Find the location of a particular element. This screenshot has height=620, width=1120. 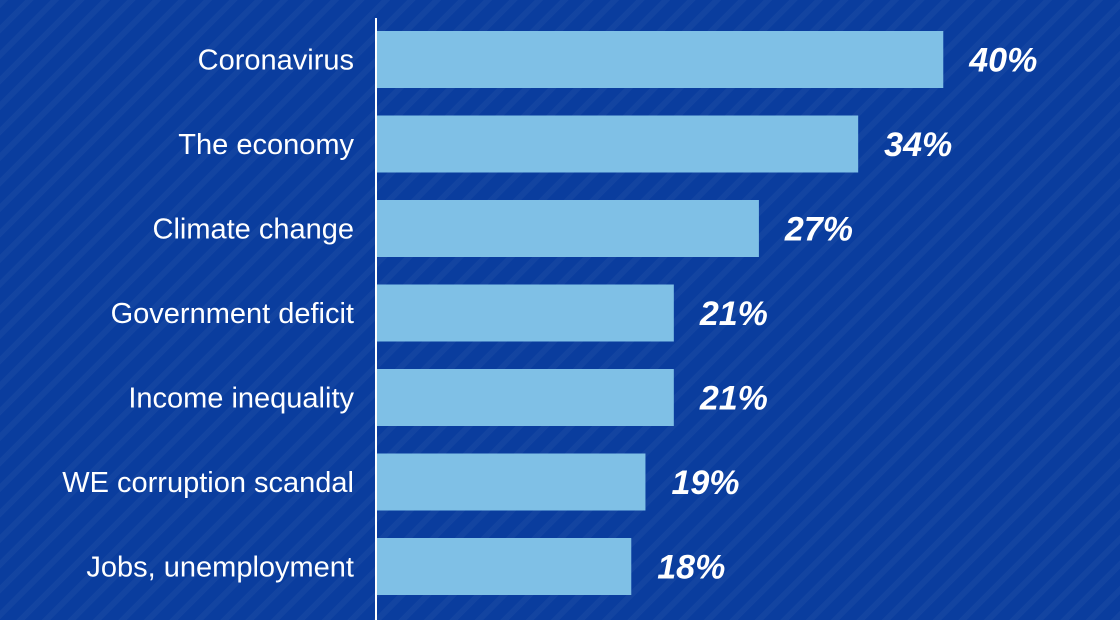

category-label: The economy is located at coordinates (266, 145).